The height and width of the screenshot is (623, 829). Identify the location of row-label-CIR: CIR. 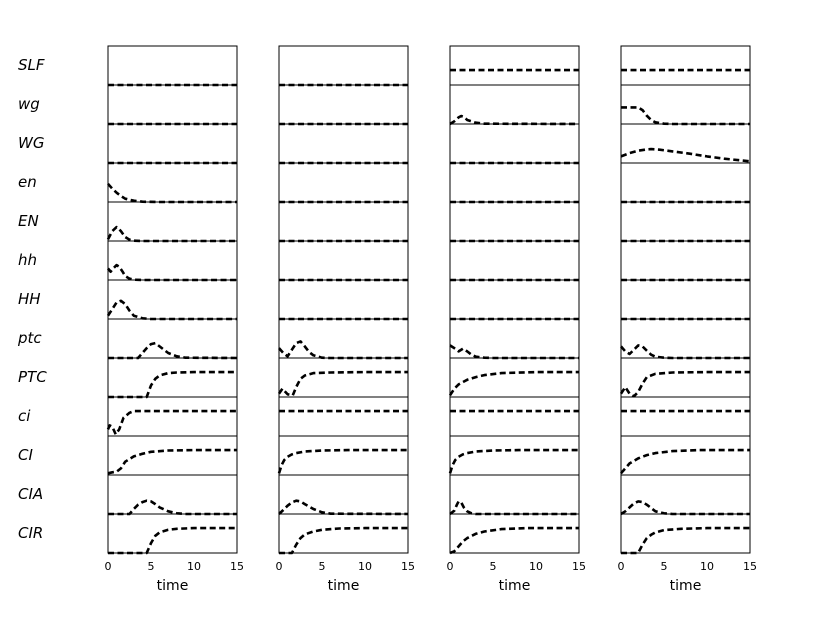
(30, 533).